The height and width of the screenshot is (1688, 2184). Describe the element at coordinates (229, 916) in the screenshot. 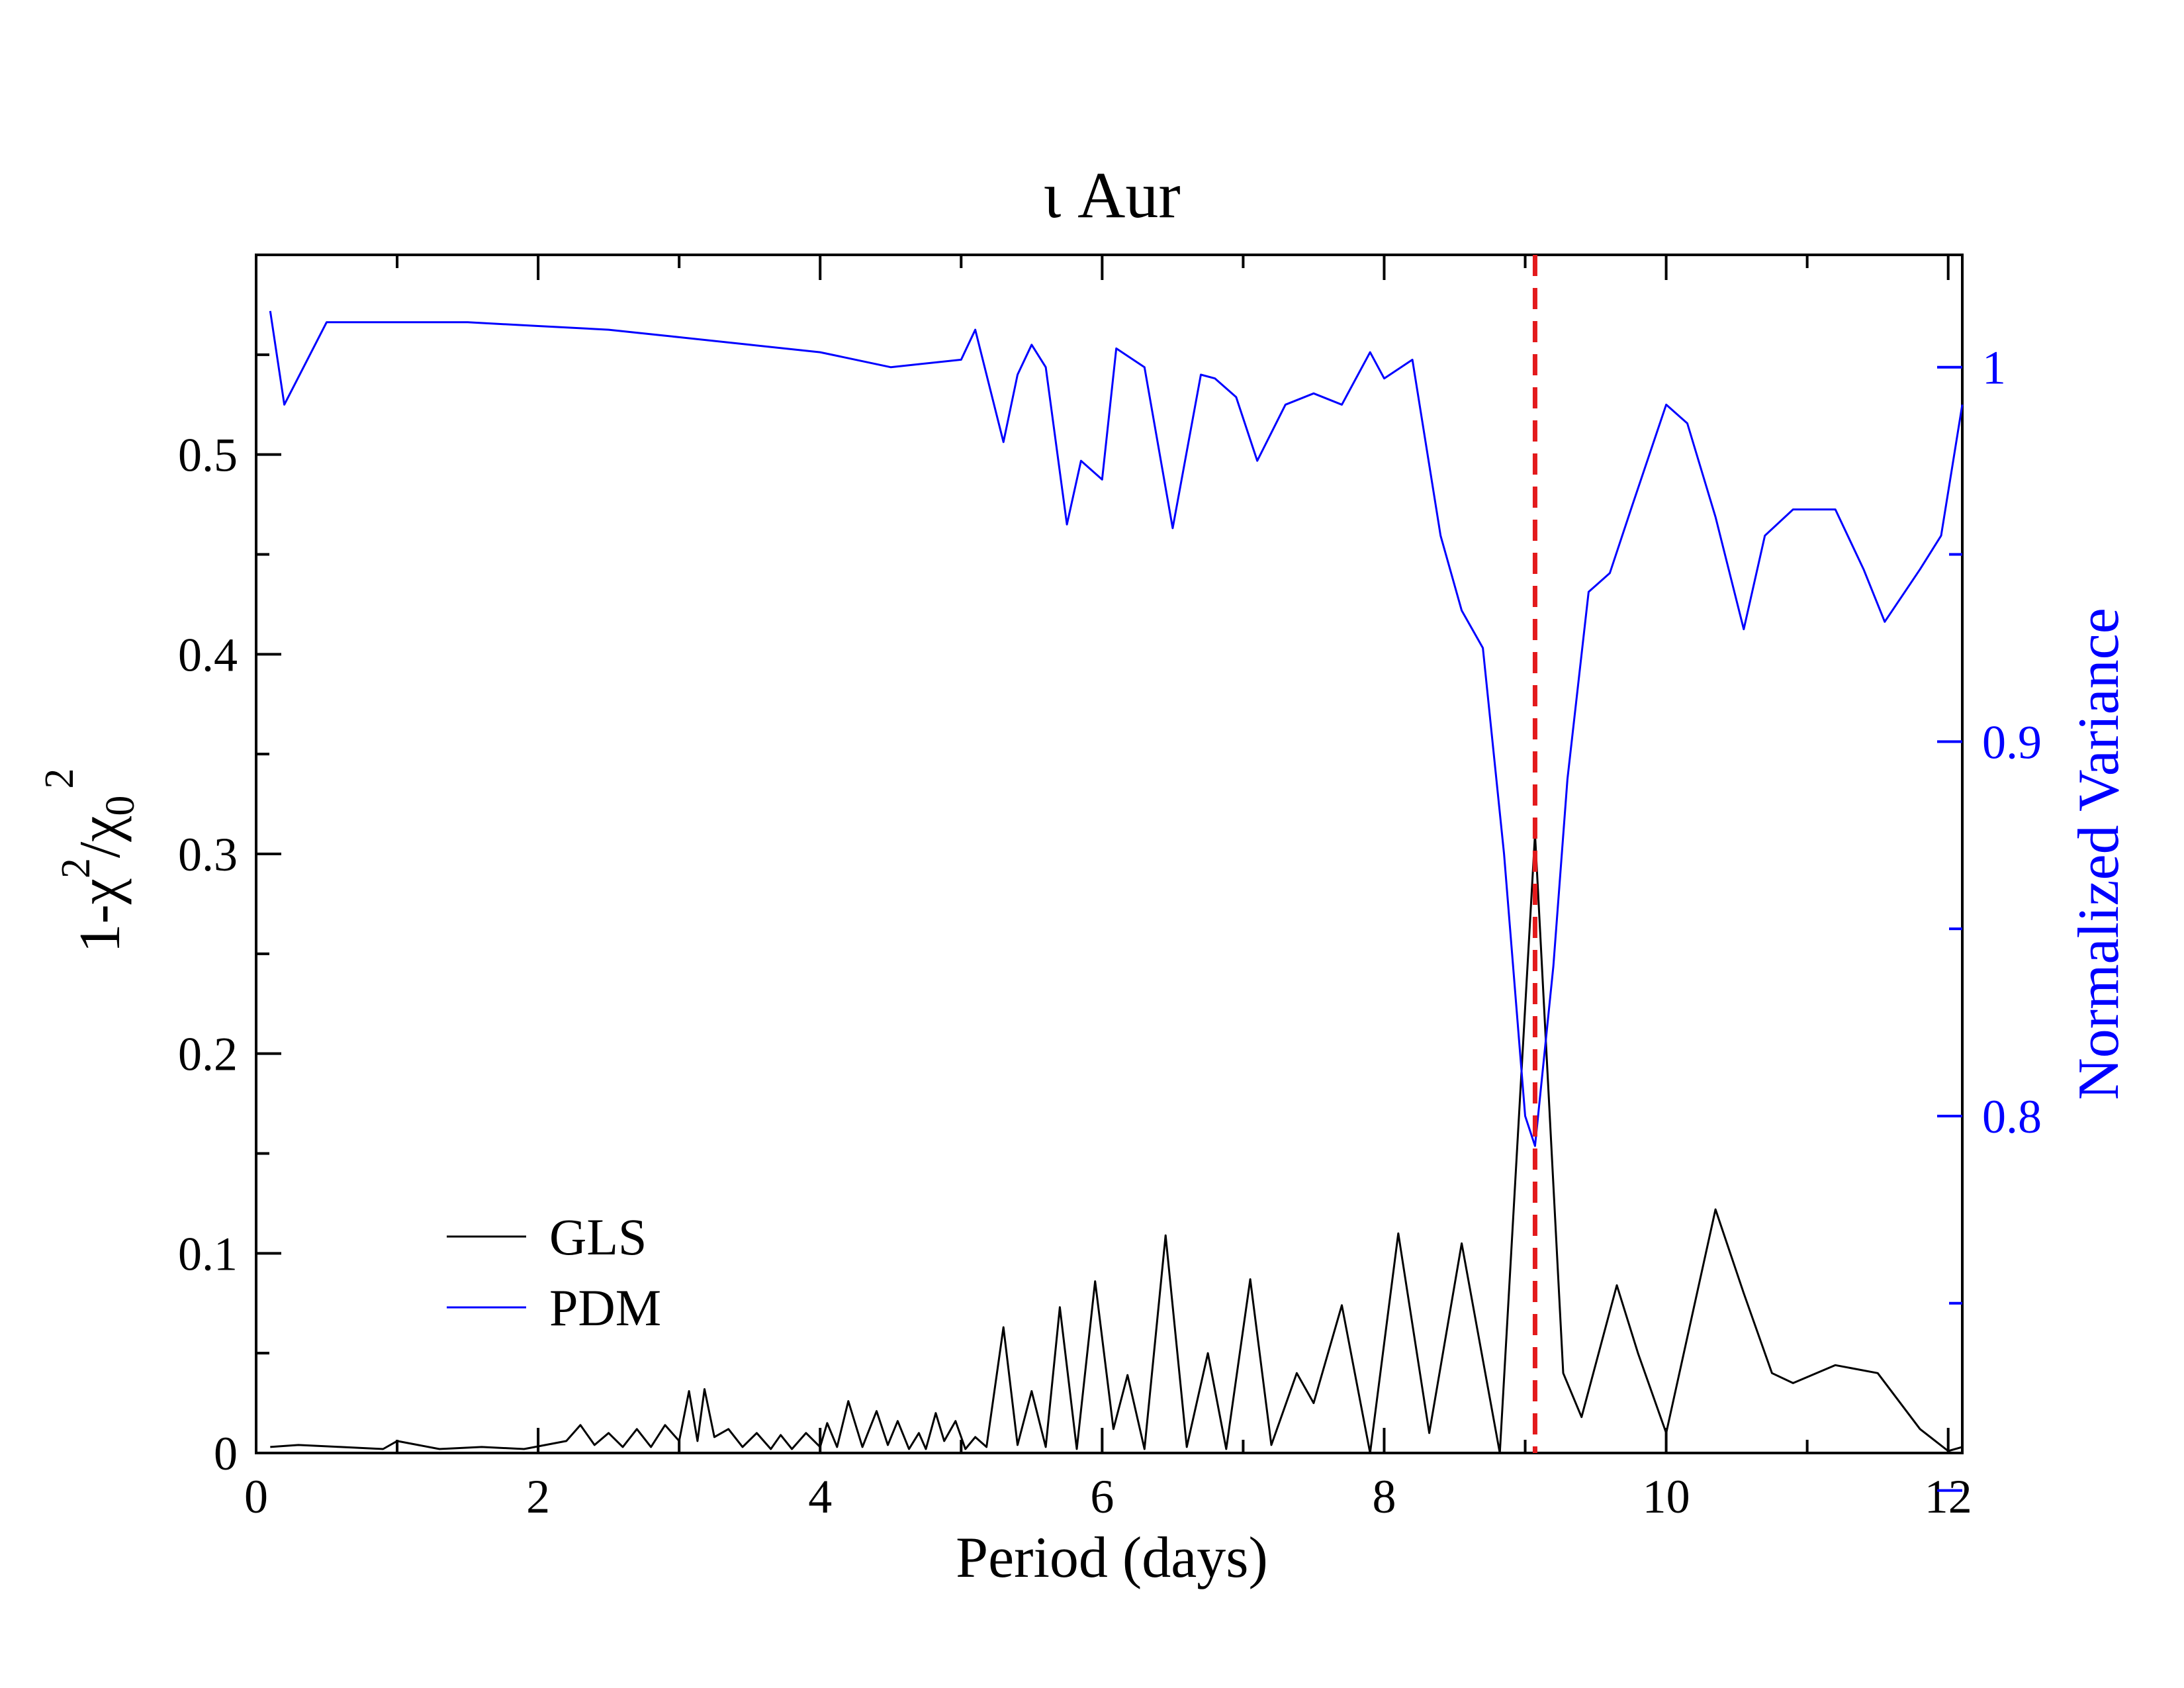

I see `y-axis-left: 0 0.1 0.2 0.3 0.4 0.5` at that location.